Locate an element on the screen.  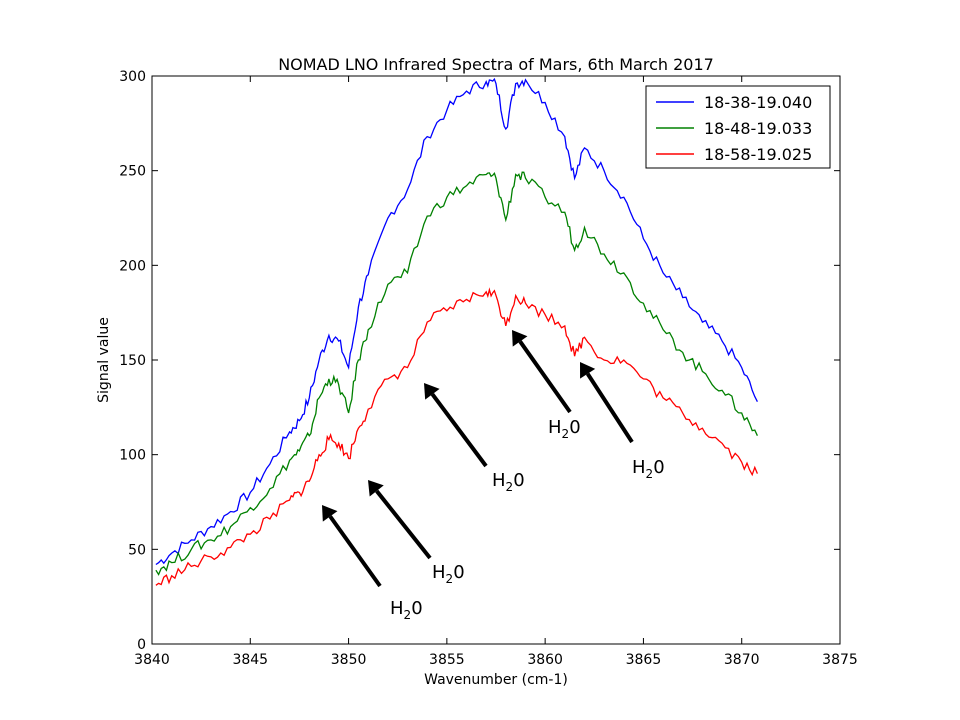
x-axis-label: Wavenumber (cm-1) is located at coordinates (496, 680).